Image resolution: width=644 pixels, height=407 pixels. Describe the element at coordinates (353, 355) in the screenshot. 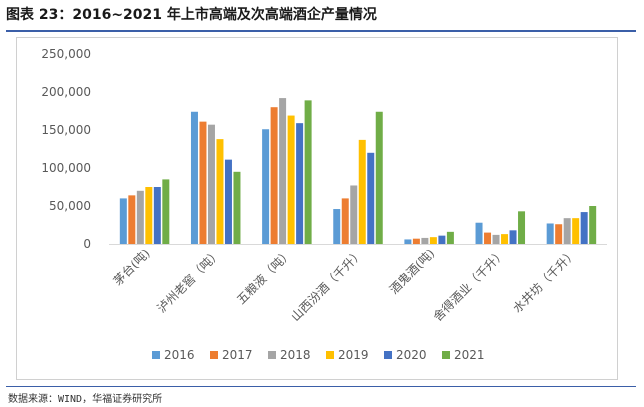

I see `legend-label: 2019` at that location.